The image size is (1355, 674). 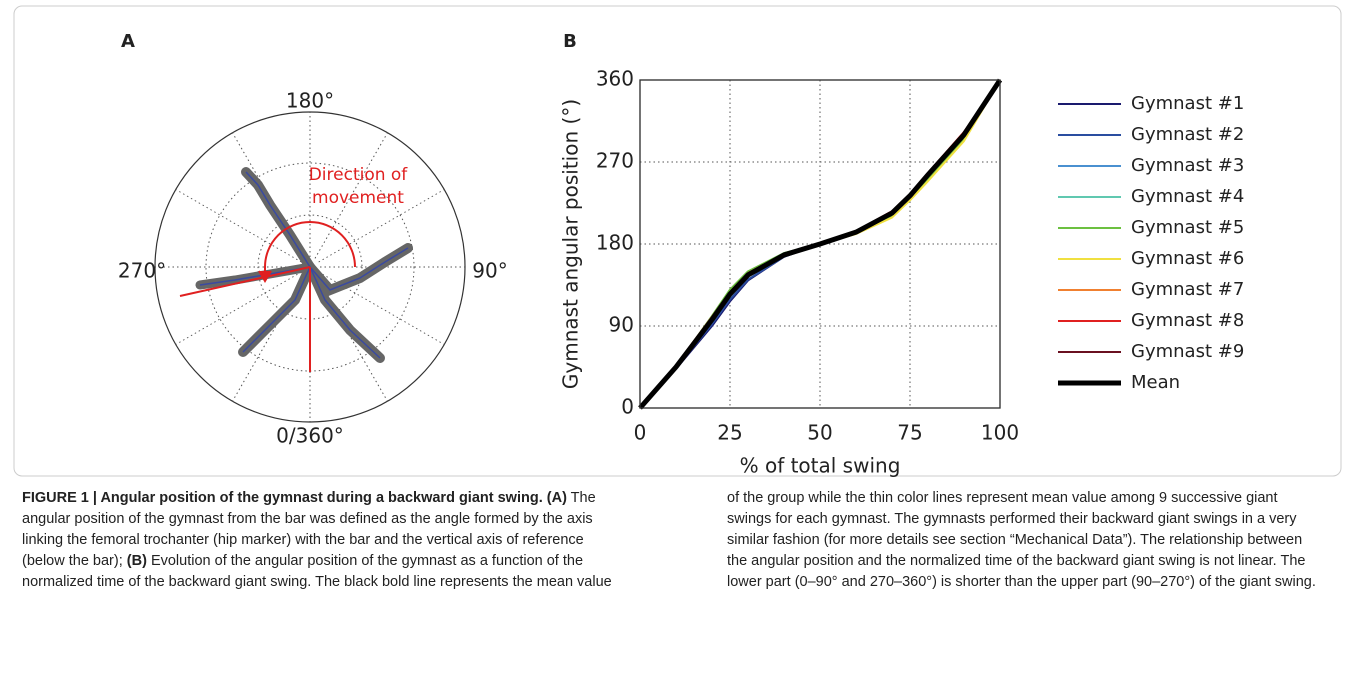 What do you see at coordinates (615, 79) in the screenshot?
I see `y-tick-label: 360` at bounding box center [615, 79].